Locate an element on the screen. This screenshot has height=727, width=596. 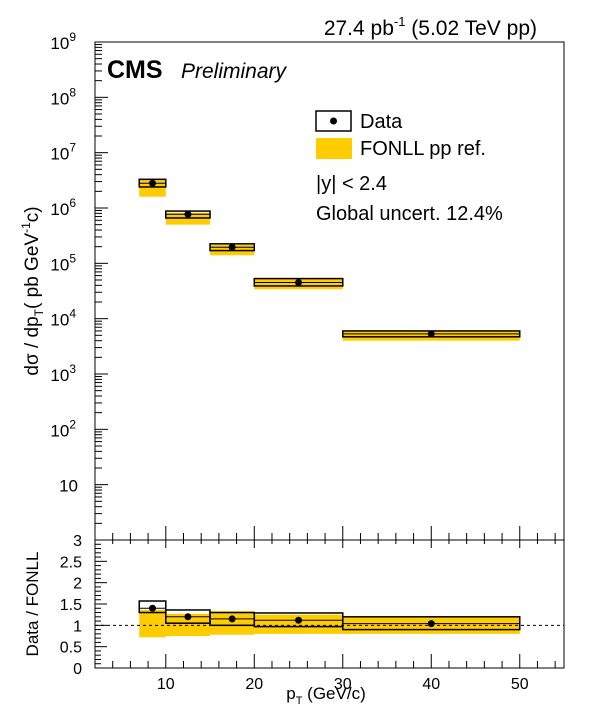
global-uncert-label: Global uncert. 12.4% is located at coordinates (409, 214).